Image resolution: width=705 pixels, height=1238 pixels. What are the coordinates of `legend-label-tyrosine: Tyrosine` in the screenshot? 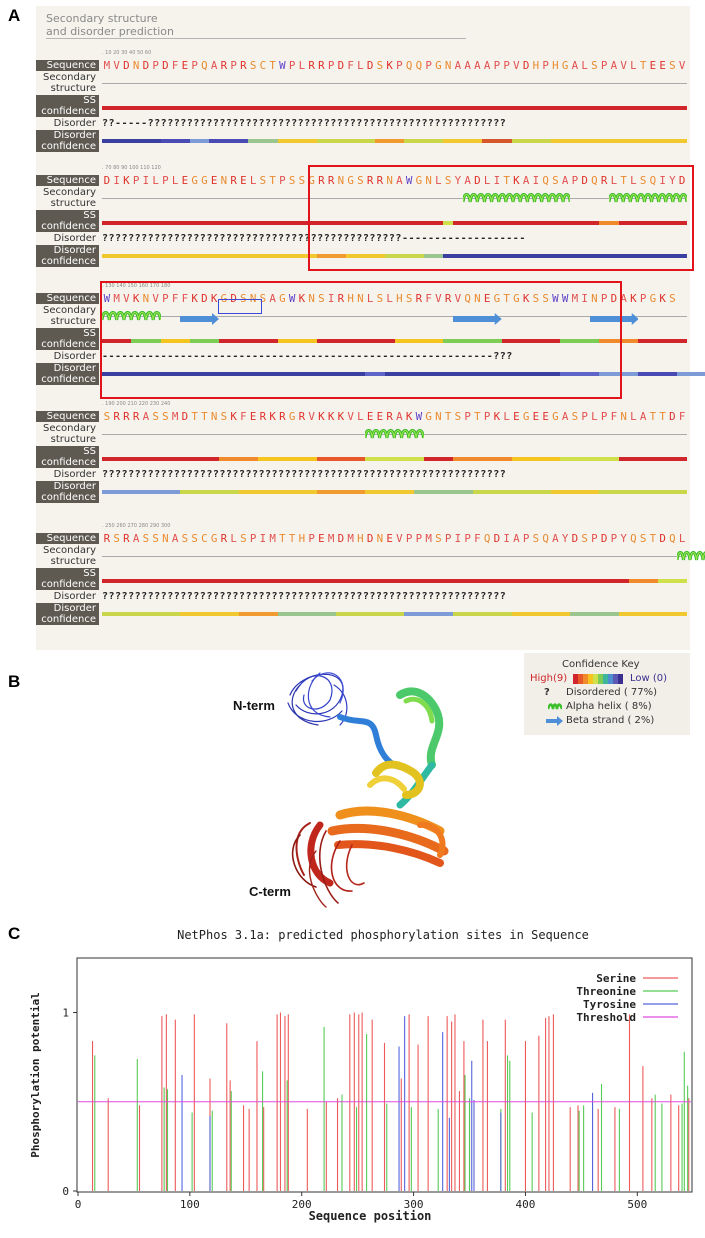 It's located at (609, 1004).